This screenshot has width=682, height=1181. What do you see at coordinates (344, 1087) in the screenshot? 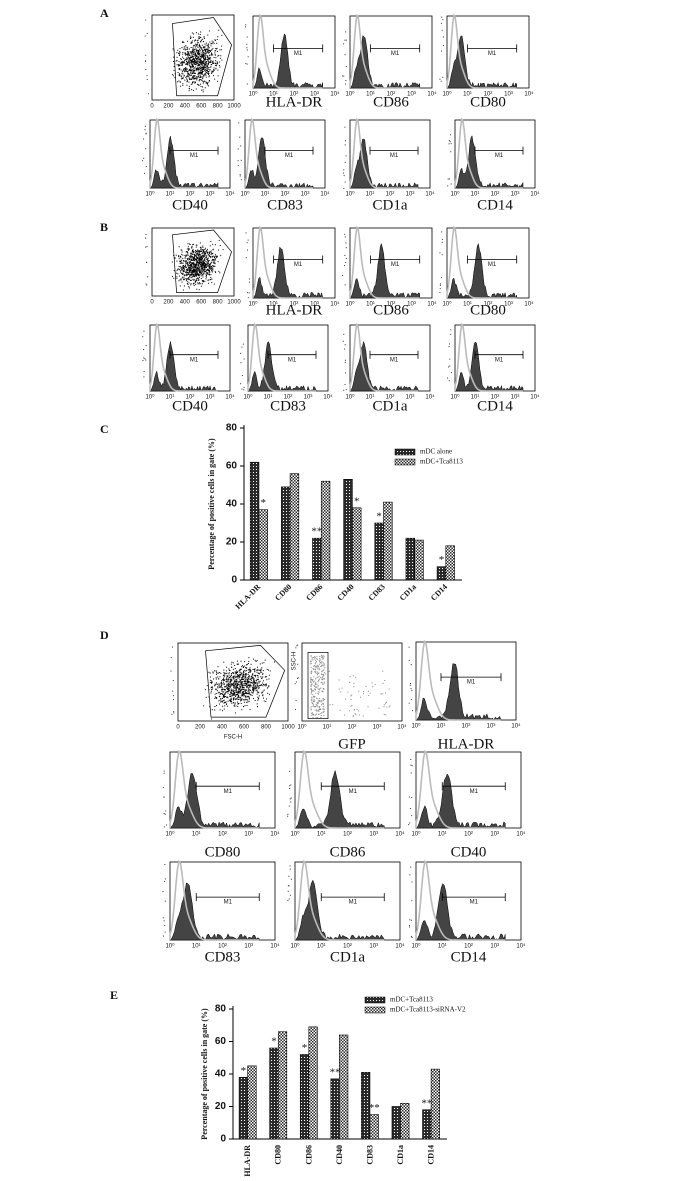
I see `bar` at bounding box center [344, 1087].